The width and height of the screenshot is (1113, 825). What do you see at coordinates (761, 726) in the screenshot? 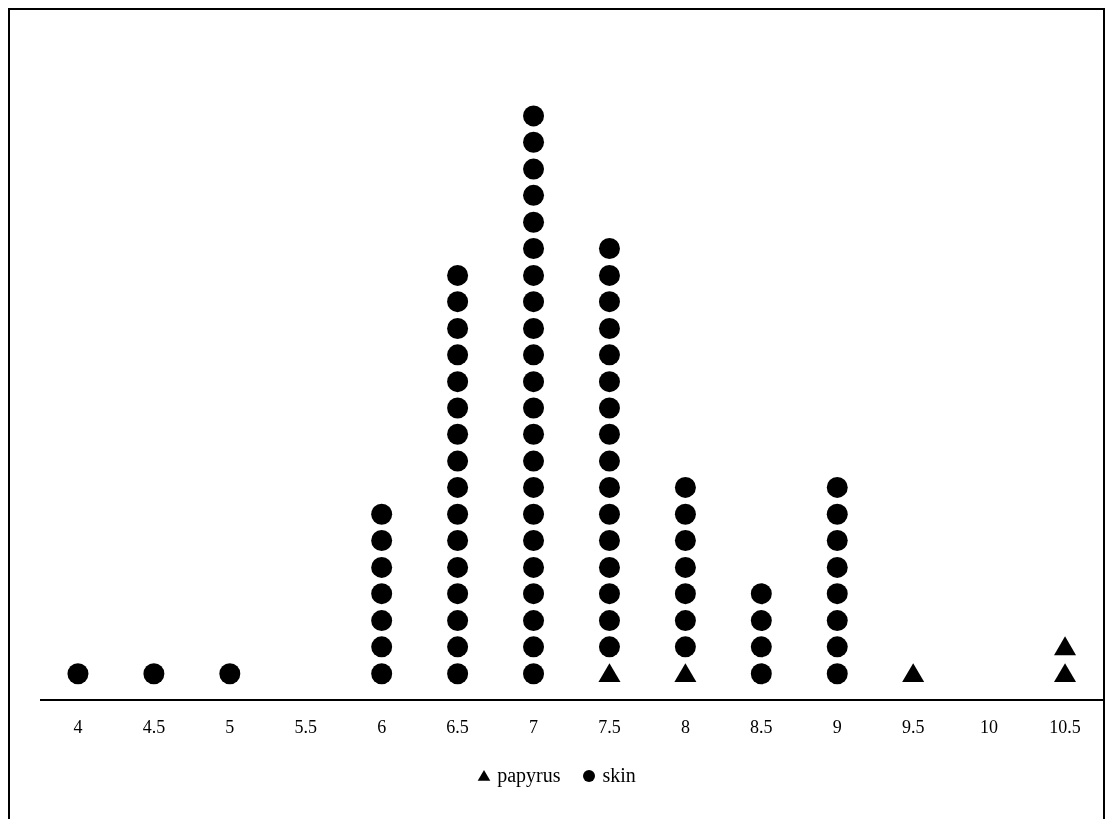
I see `x-tick-label: 8.5` at bounding box center [761, 726].